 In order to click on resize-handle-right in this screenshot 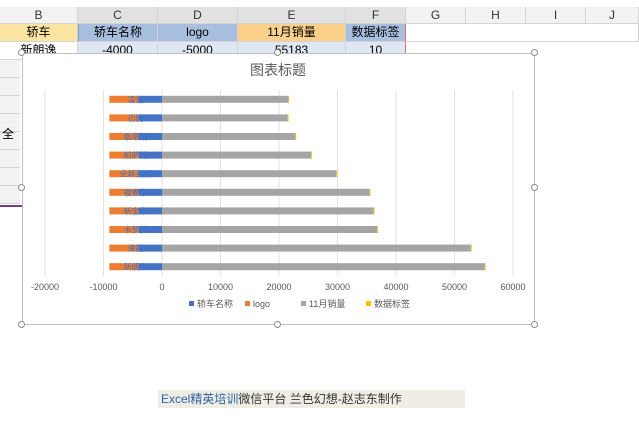, I will do `click(534, 187)`.